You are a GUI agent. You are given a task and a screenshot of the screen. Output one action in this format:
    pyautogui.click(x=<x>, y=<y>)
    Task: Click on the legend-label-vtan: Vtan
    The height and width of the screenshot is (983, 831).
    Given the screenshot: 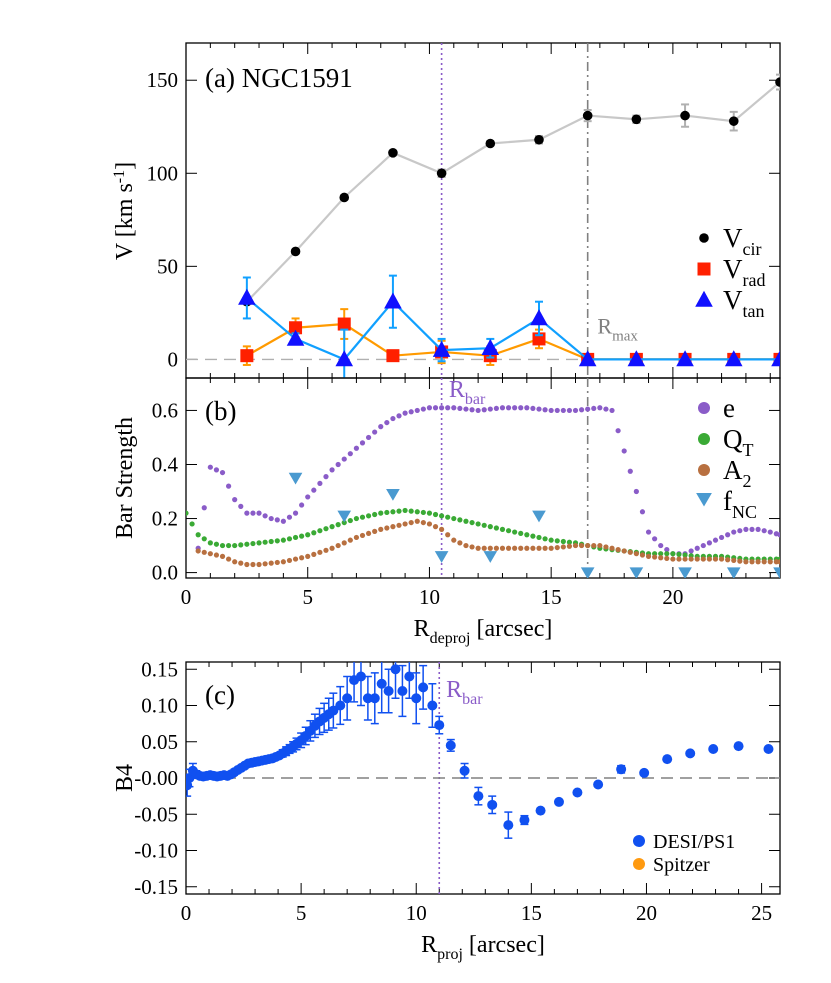 What is the action you would take?
    pyautogui.click(x=744, y=303)
    